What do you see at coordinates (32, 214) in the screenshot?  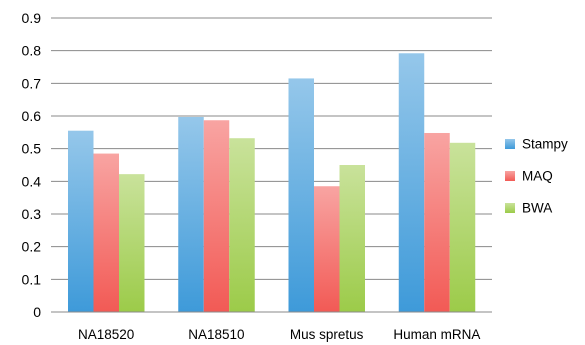 I see `y-tick-label: 0.3` at bounding box center [32, 214].